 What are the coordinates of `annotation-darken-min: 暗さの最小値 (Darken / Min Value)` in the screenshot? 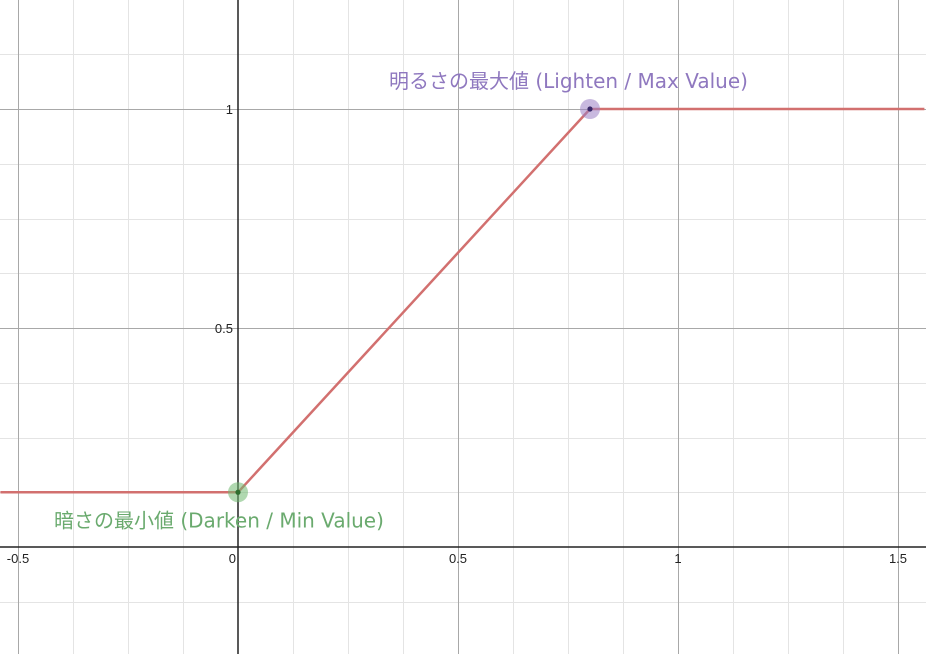 It's located at (219, 520).